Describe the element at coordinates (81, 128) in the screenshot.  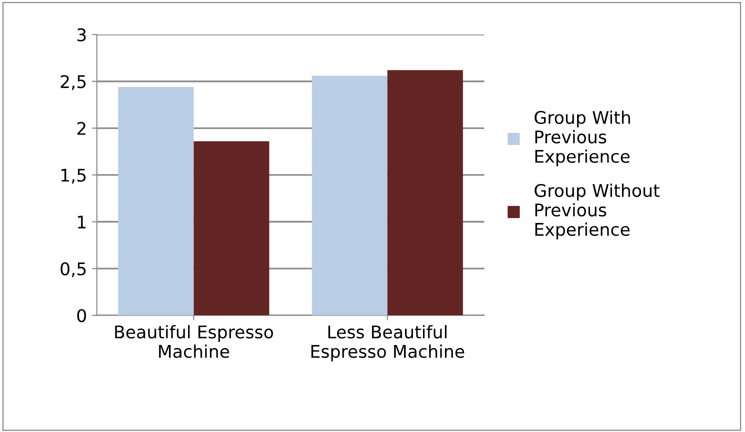
I see `y-tick-label: 2` at that location.